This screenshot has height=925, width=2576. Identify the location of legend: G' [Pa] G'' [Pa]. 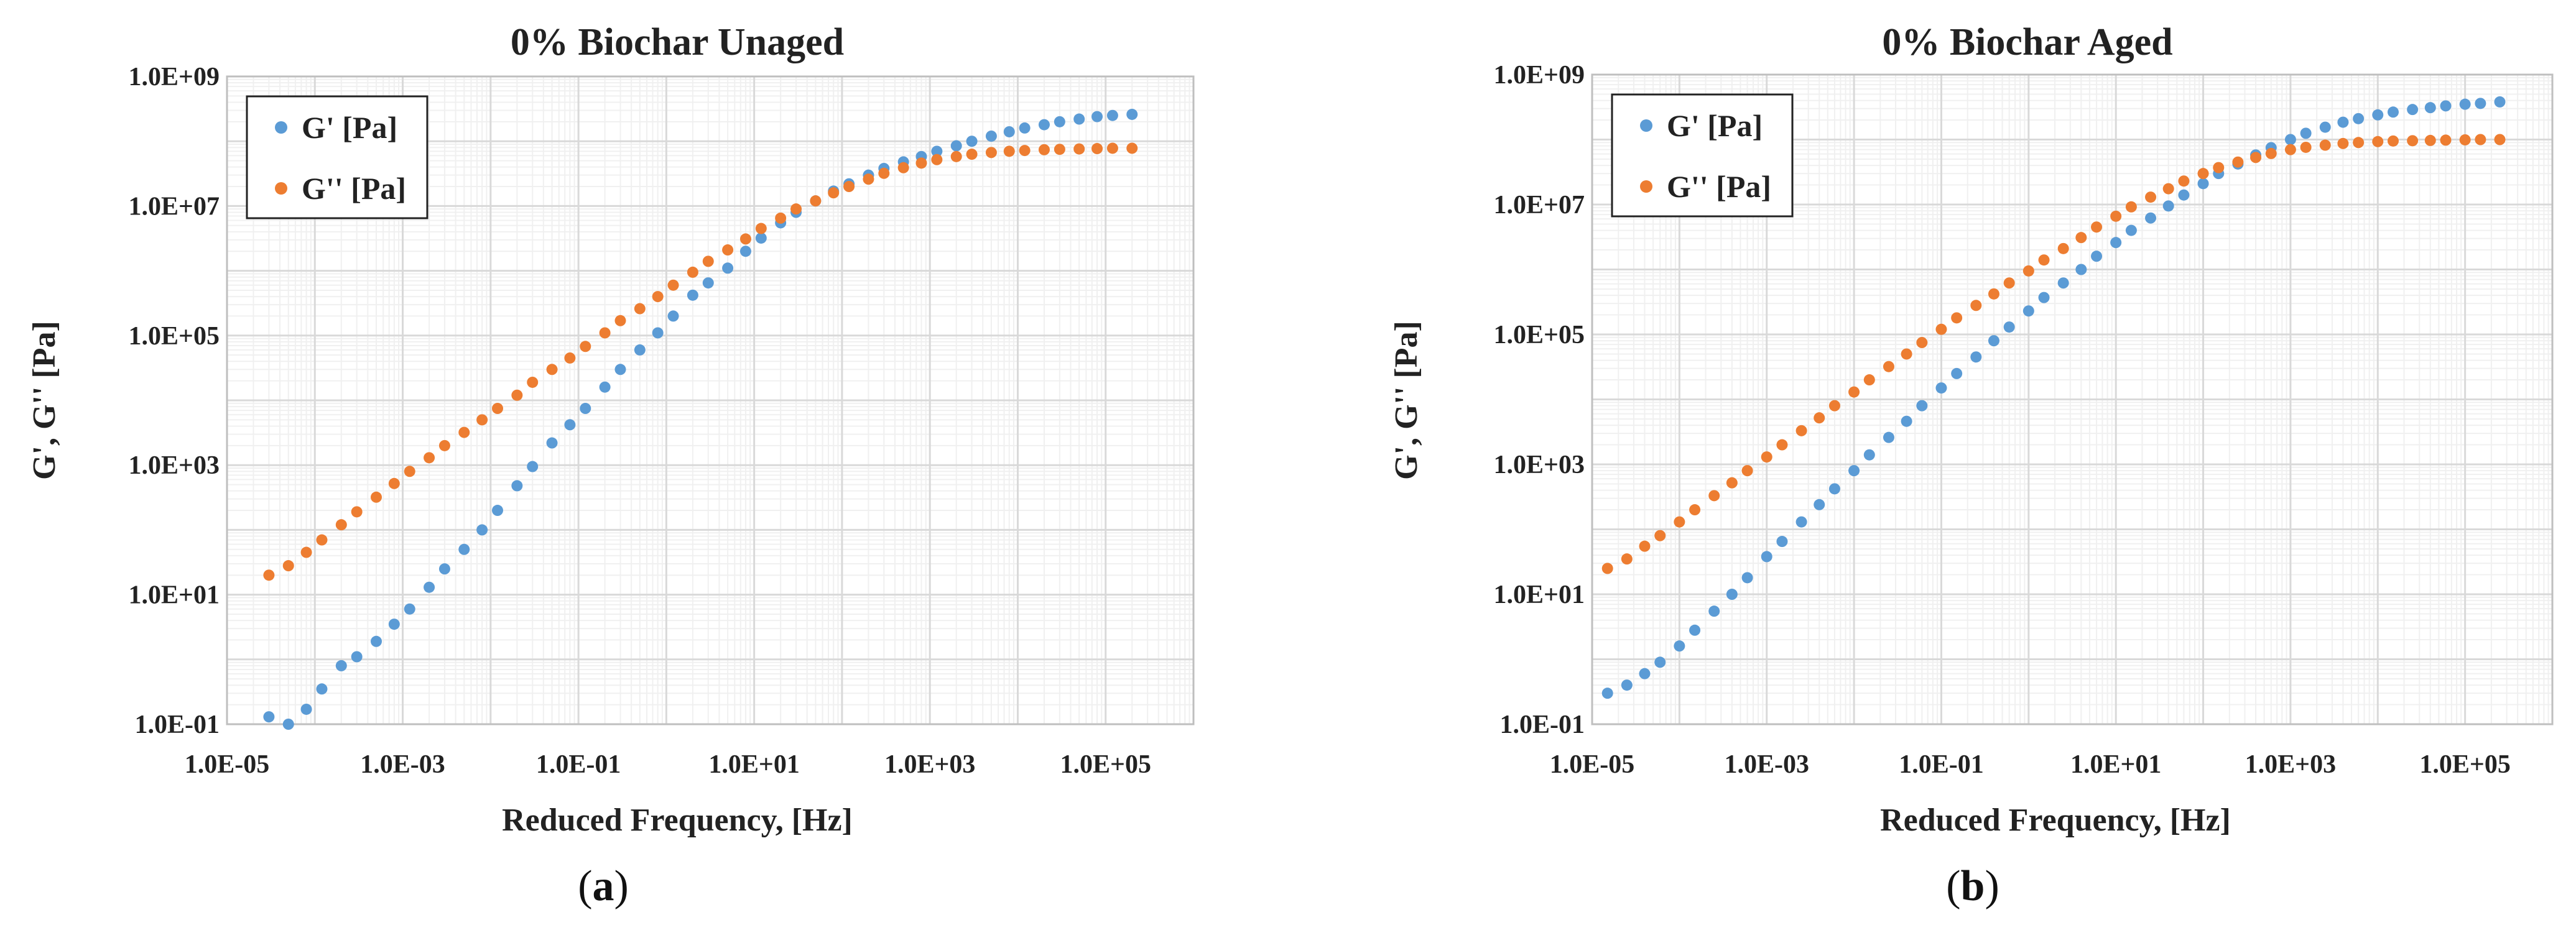
(338, 157).